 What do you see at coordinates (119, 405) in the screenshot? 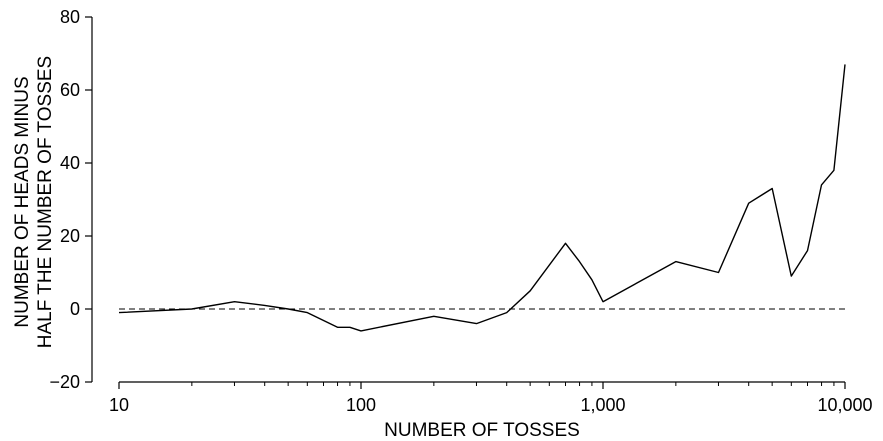
I see `x-tick-label: 10` at bounding box center [119, 405].